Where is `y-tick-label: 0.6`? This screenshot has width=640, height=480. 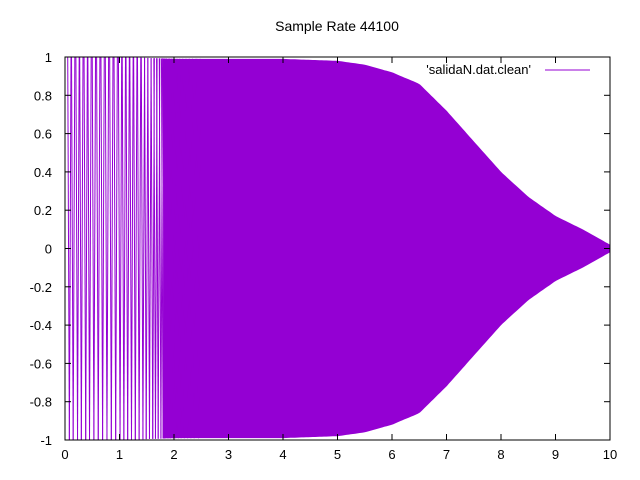 y-tick-label: 0.6 is located at coordinates (43, 134).